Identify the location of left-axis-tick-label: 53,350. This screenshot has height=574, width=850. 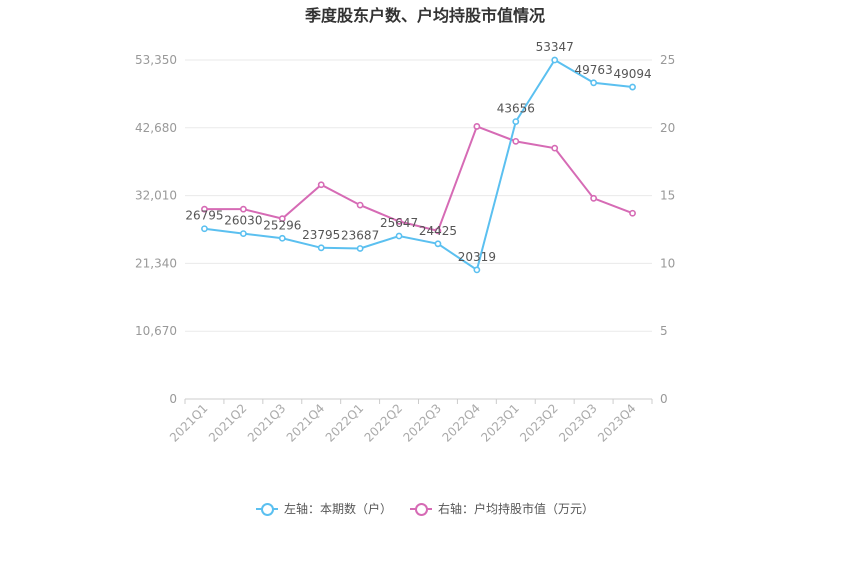
(156, 60).